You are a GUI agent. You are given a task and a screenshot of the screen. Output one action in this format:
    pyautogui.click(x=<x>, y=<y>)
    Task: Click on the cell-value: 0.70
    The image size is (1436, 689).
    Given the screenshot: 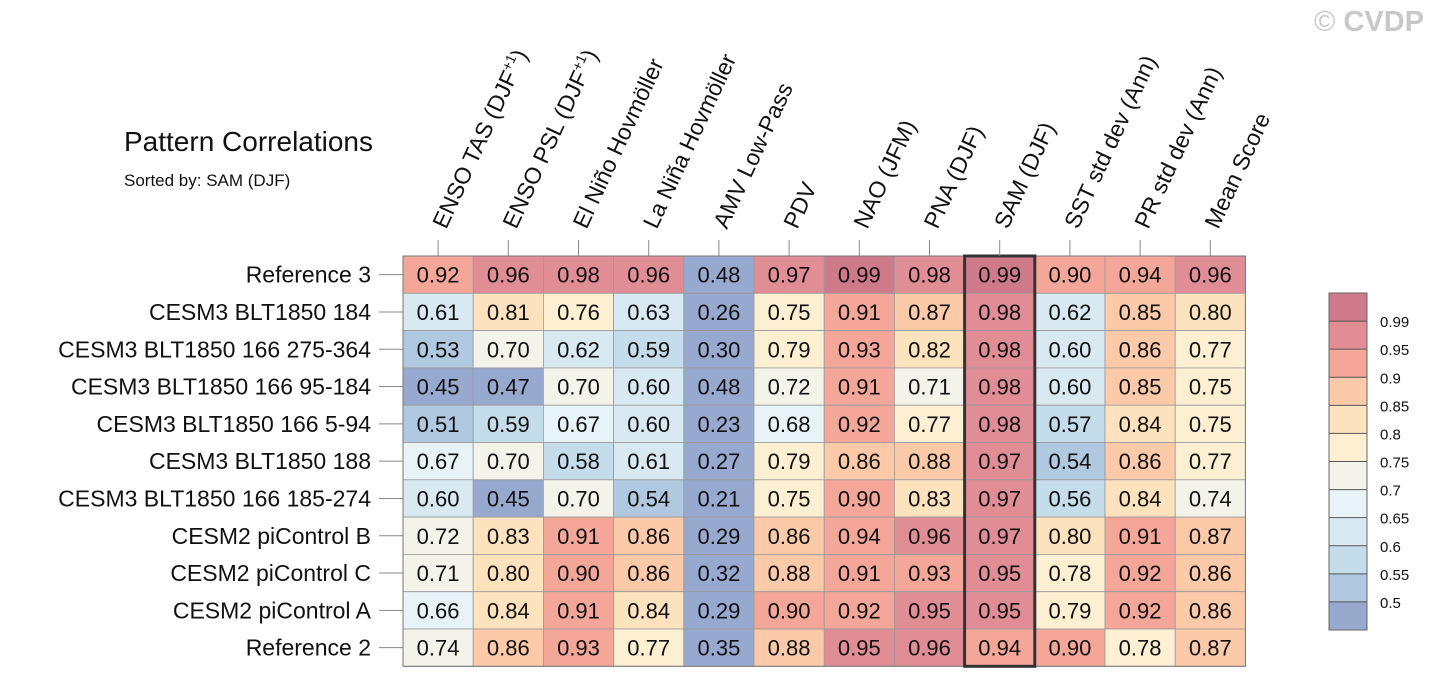 What is the action you would take?
    pyautogui.click(x=578, y=498)
    